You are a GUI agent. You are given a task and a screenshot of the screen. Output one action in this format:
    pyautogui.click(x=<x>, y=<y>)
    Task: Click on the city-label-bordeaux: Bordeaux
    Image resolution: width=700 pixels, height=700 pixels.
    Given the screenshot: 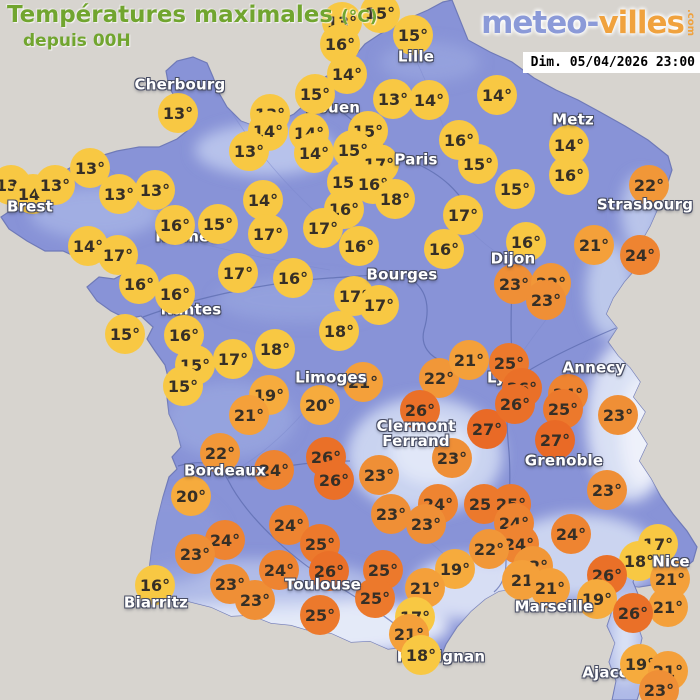 What is the action you would take?
    pyautogui.click(x=225, y=470)
    